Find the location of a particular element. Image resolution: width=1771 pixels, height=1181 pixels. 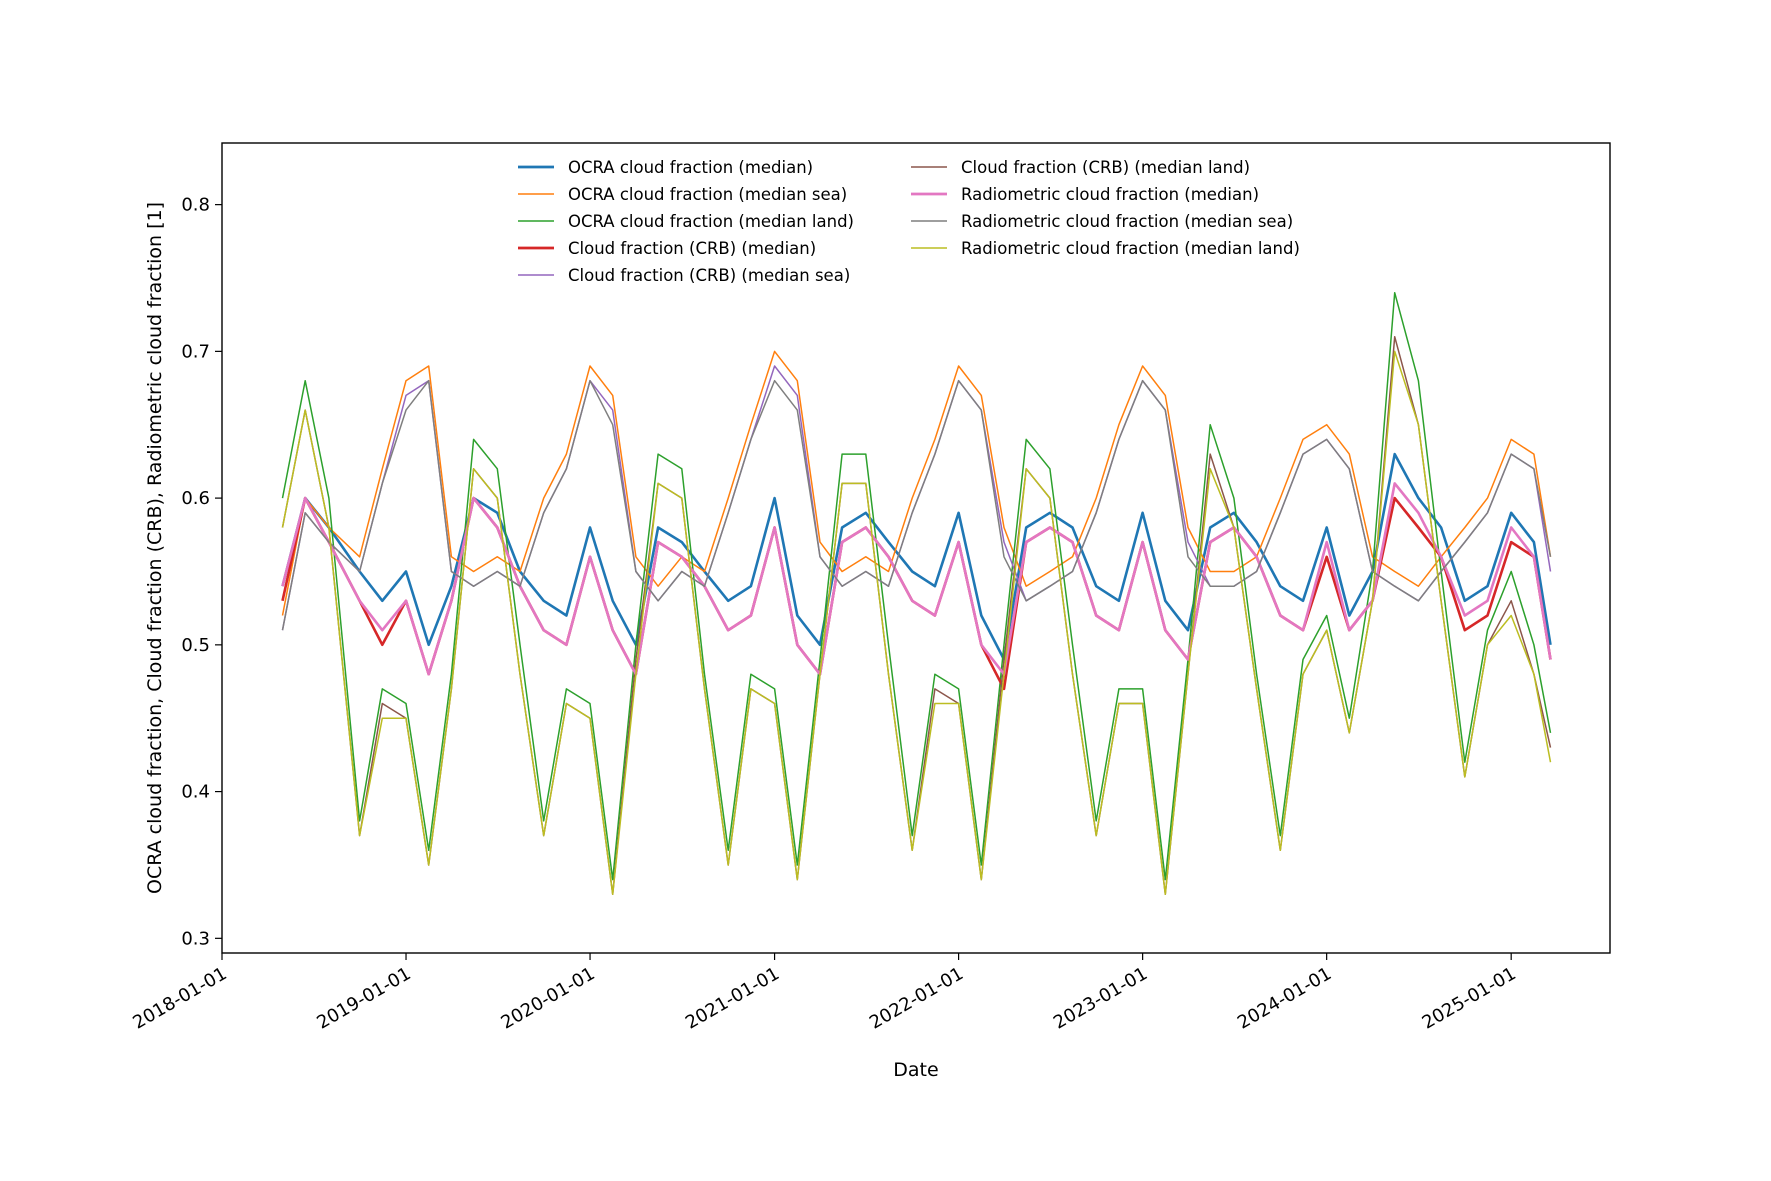

y-tick-label: 0.8 is located at coordinates (195, 205).